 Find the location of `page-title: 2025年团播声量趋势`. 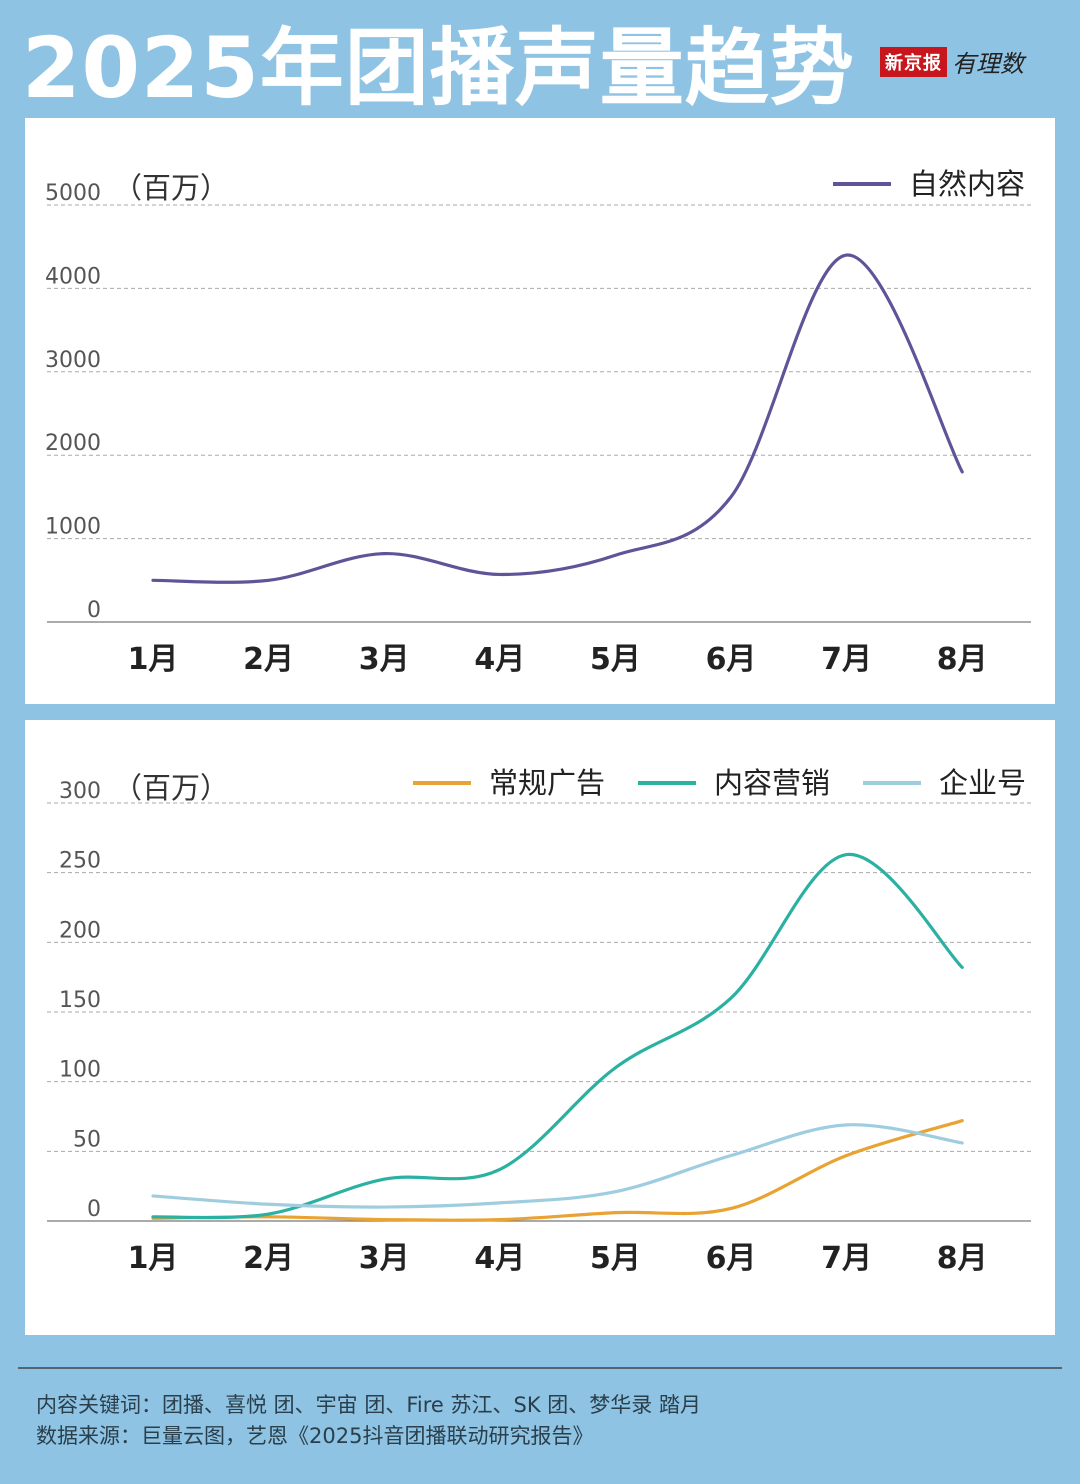

page-title: 2025年团播声量趋势 is located at coordinates (438, 68).